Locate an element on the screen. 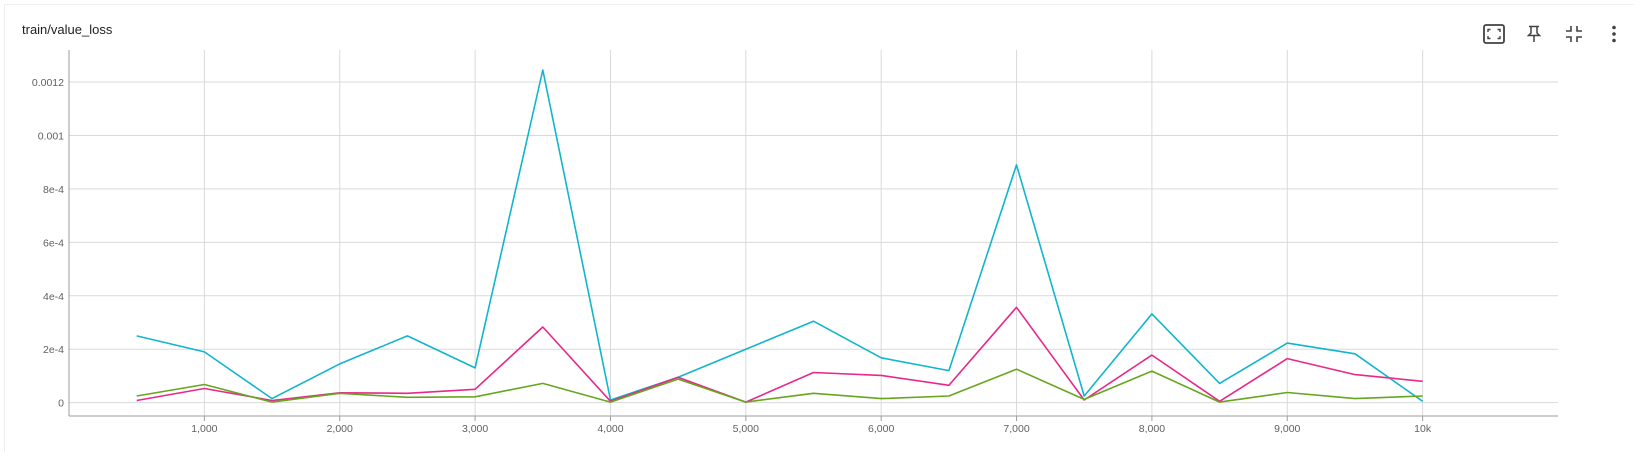  y-tick-label: 0 is located at coordinates (61, 404).